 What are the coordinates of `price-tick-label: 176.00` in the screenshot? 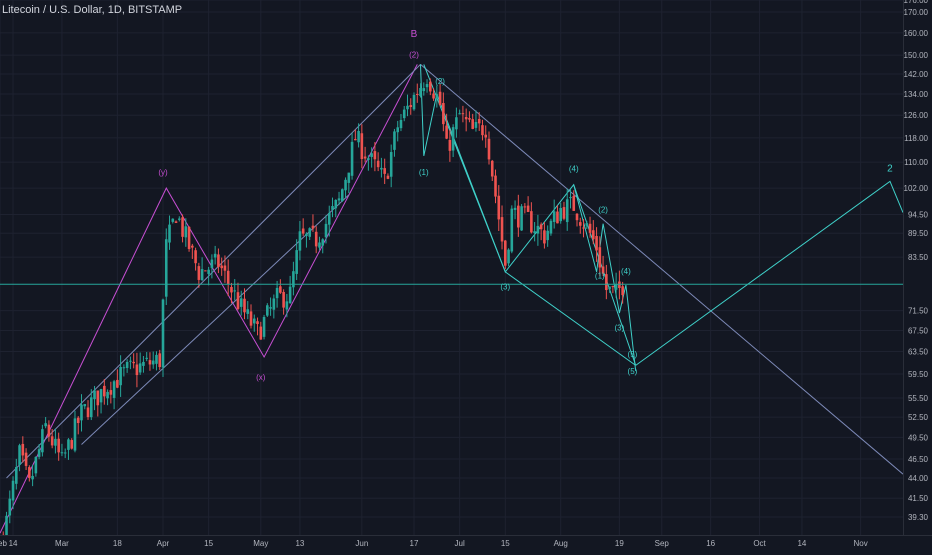 It's located at (916, 2).